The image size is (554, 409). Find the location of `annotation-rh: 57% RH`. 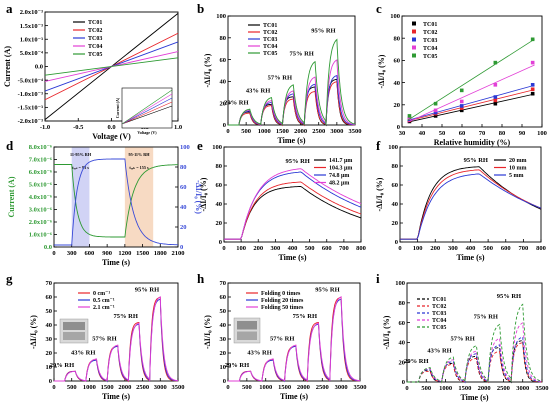

annotation-rh: 57% RH is located at coordinates (282, 339).